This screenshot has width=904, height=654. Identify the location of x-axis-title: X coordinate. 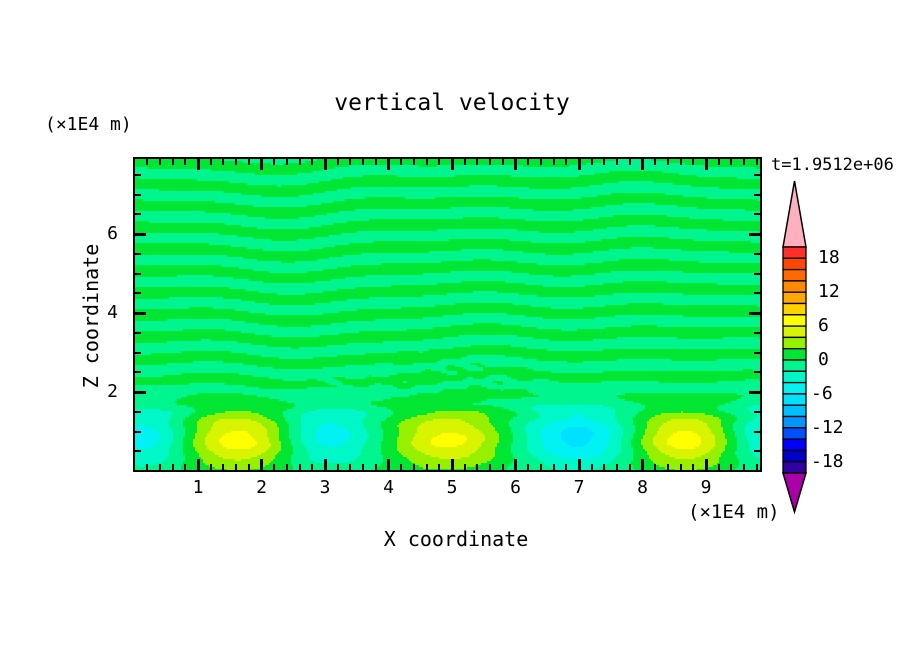
(456, 539).